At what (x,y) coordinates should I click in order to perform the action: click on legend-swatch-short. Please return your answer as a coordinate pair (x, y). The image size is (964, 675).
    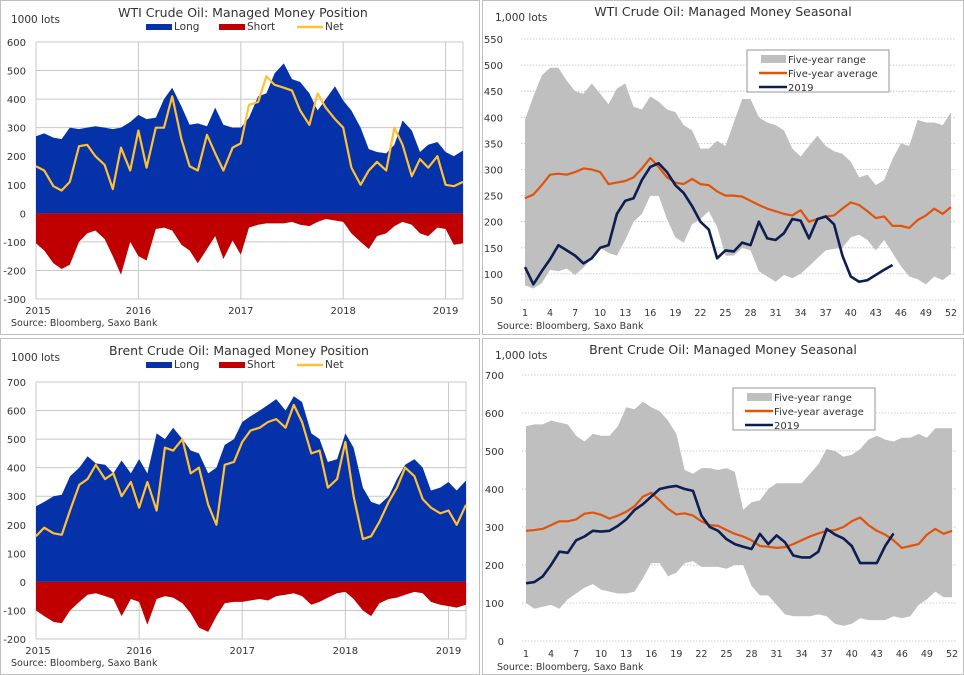
    Looking at the image, I should click on (232, 27).